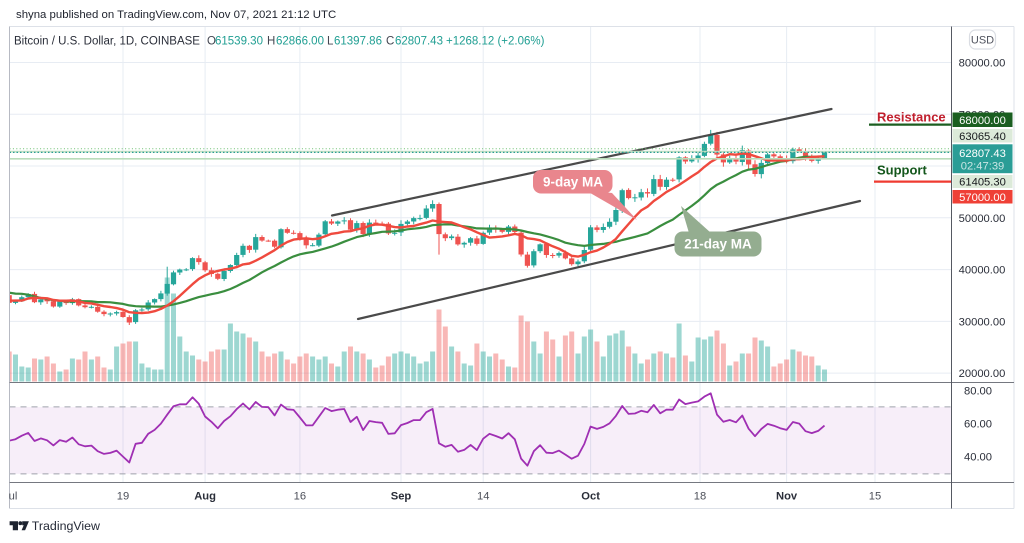 The height and width of the screenshot is (543, 1024). Describe the element at coordinates (982, 198) in the screenshot. I see `svg-text: 57000.00` at that location.